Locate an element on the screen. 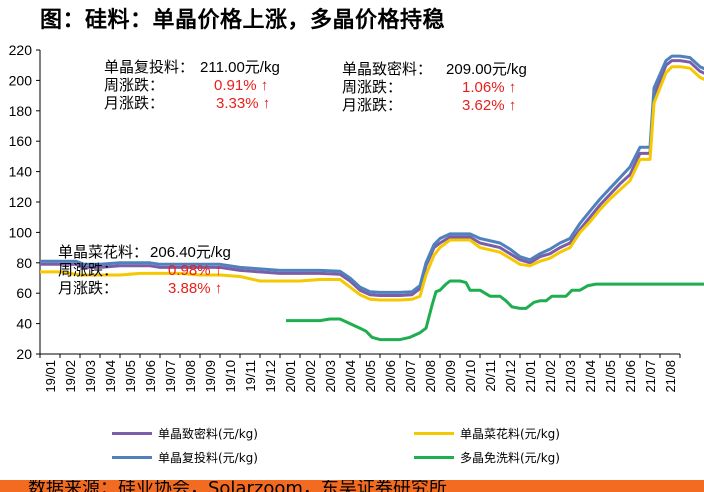 This screenshot has width=704, height=492. x-tick-label: 20/04 is located at coordinates (350, 376).